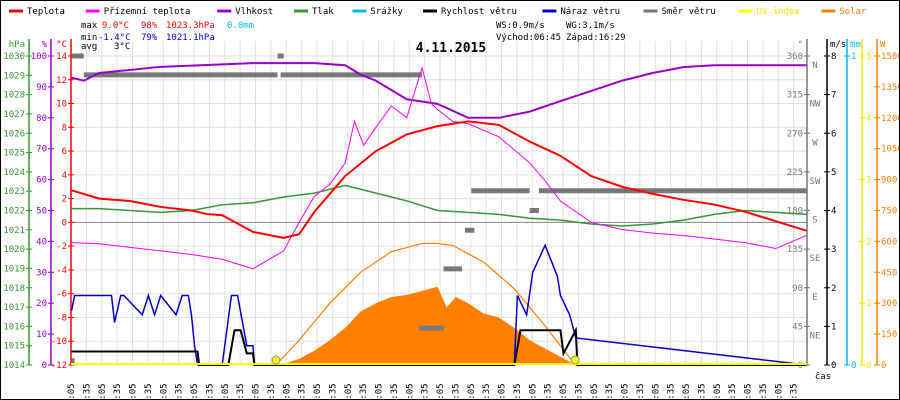 The image size is (900, 400). I want to click on stat-max-temp: 9.0°C, so click(115, 26).